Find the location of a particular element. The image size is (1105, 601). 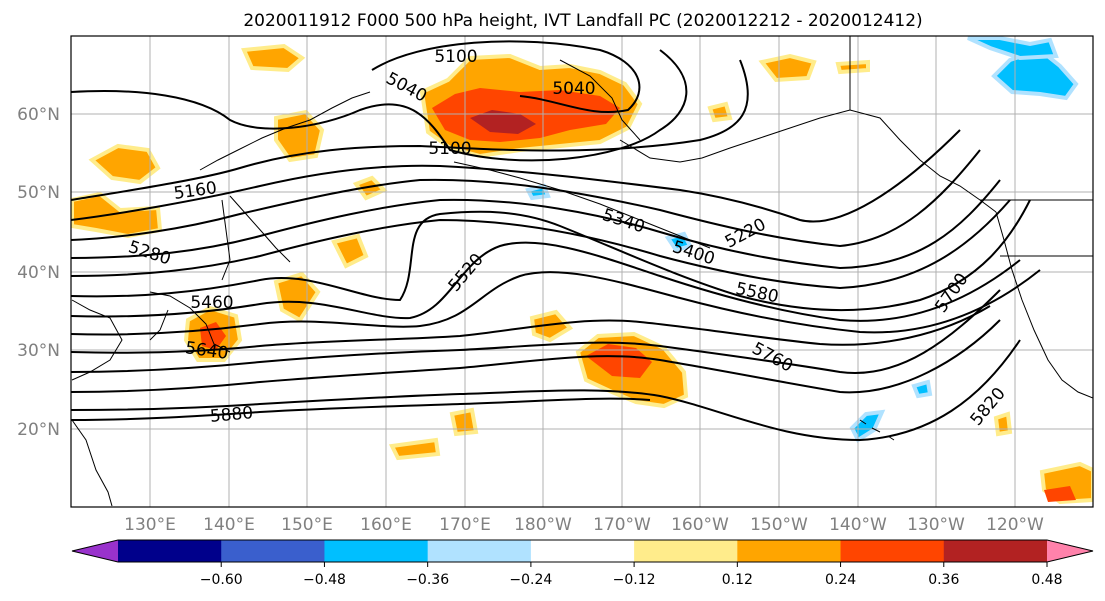

colorbar-tick-label: 0.48 is located at coordinates (1046, 580).